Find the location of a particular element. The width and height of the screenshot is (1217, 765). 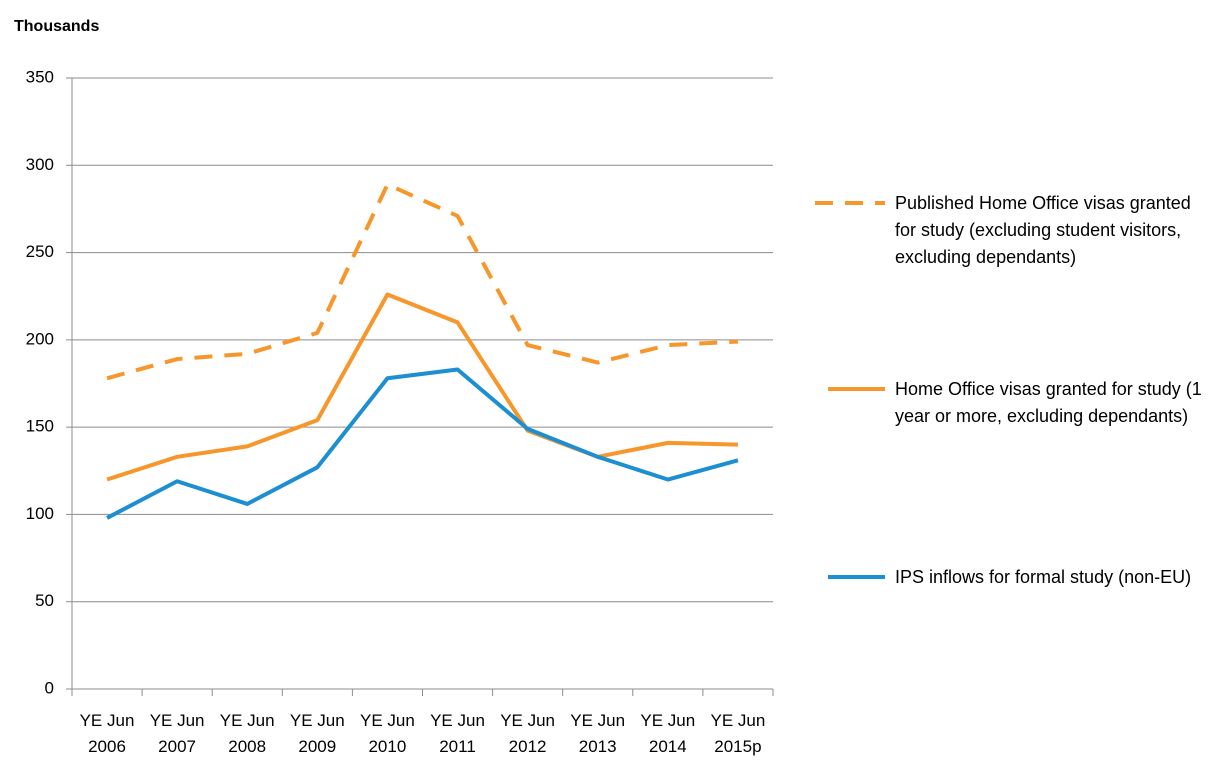

y-axis-label: Thousands is located at coordinates (57, 26).